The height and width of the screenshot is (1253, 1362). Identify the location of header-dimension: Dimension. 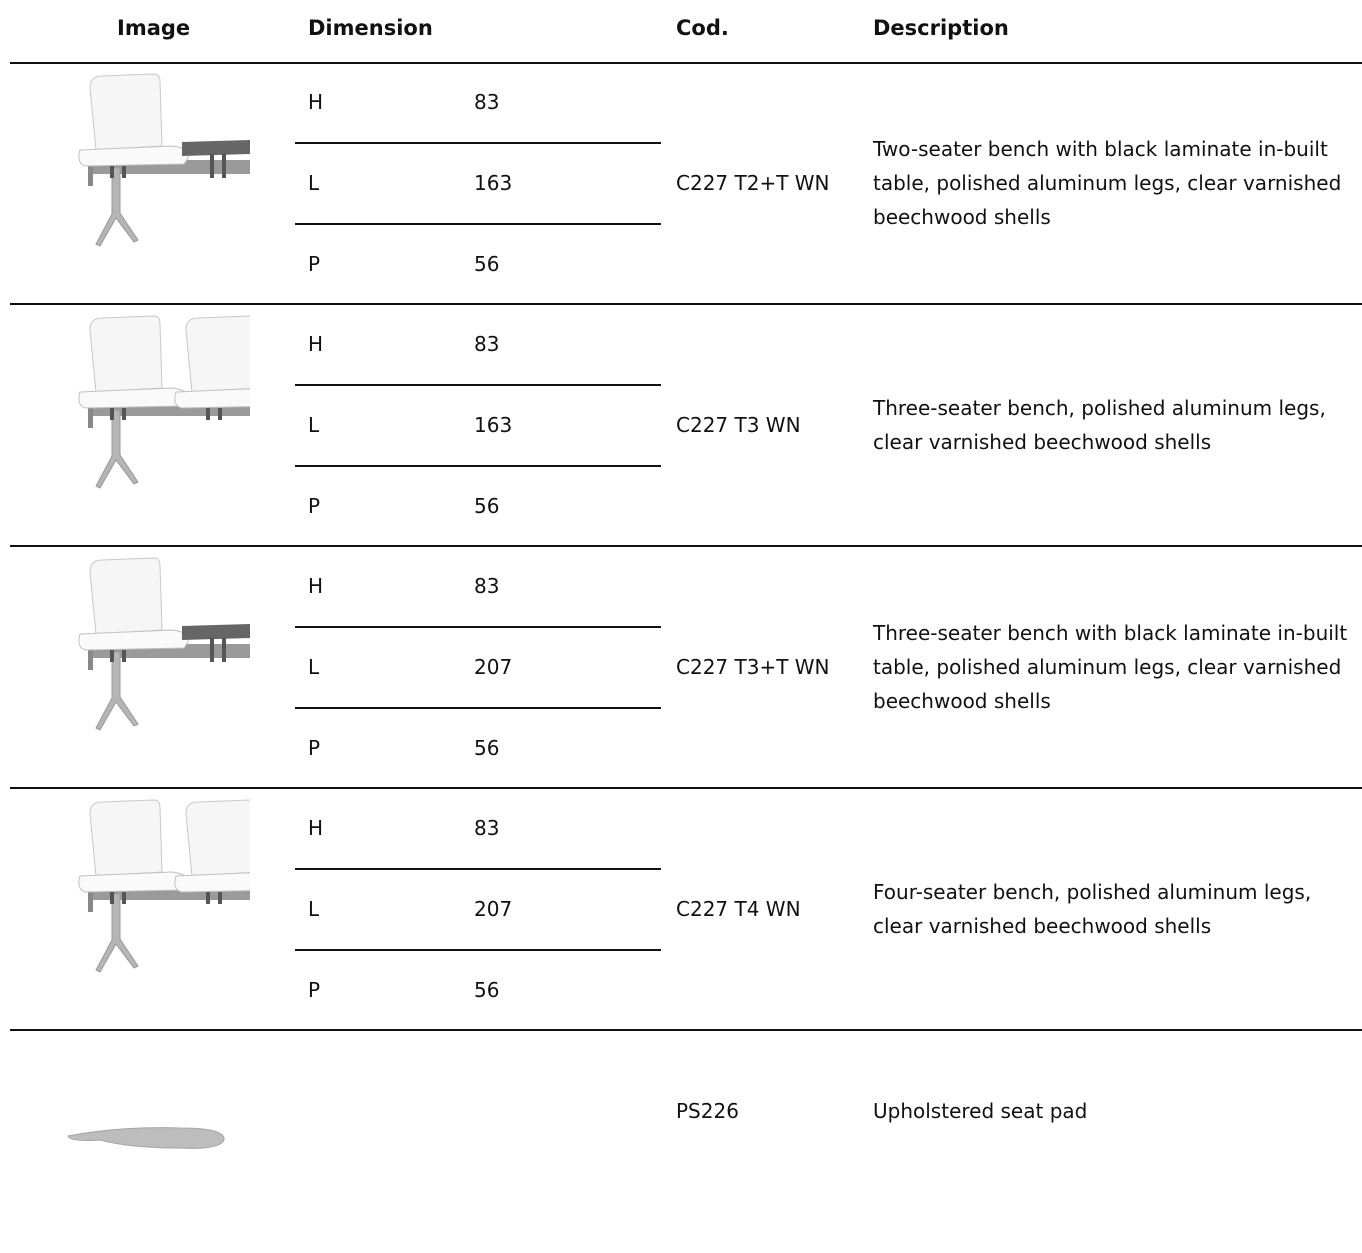
(370, 28).